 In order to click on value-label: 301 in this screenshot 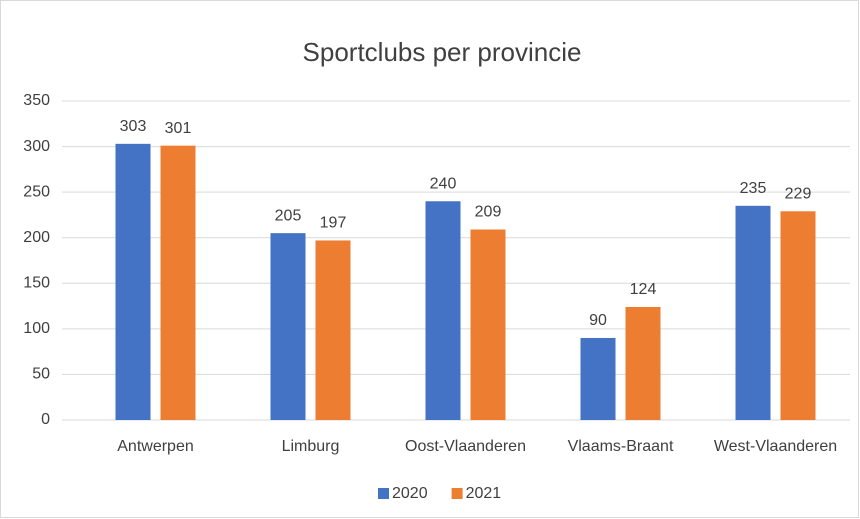, I will do `click(178, 128)`.